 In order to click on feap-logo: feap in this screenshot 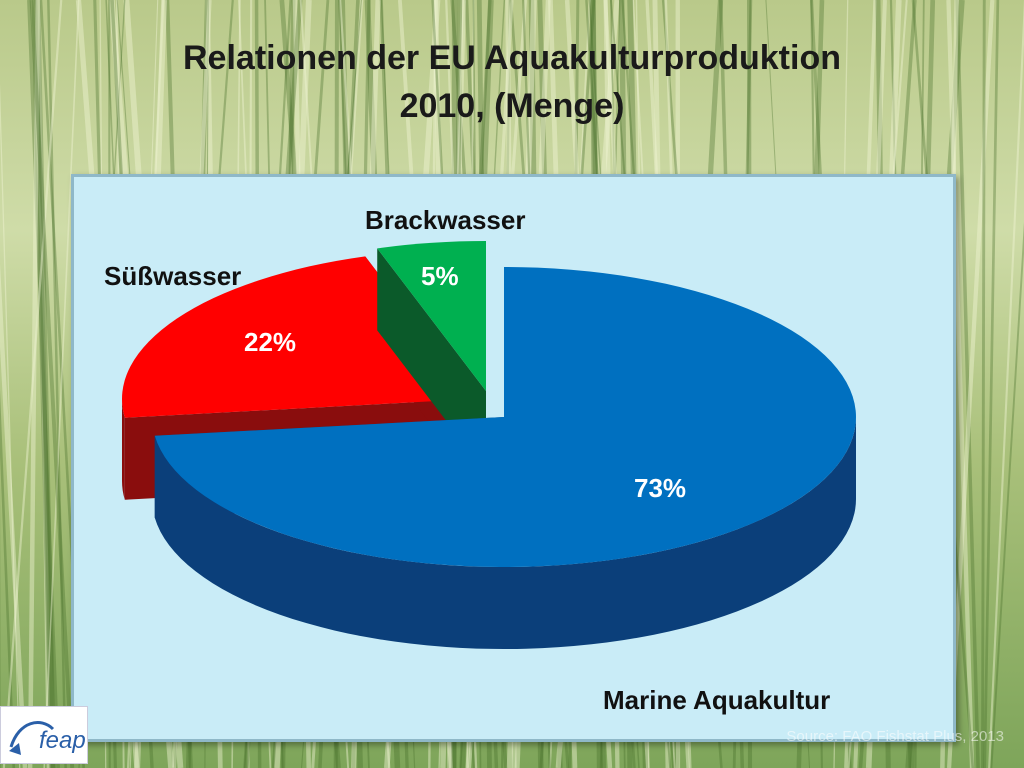, I will do `click(44, 735)`.